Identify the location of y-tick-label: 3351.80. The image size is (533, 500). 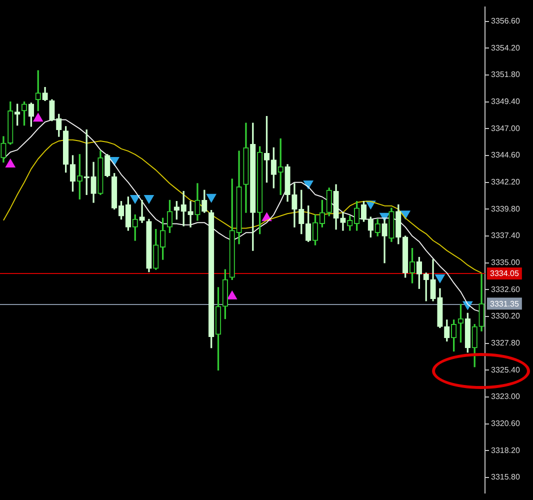
(505, 75).